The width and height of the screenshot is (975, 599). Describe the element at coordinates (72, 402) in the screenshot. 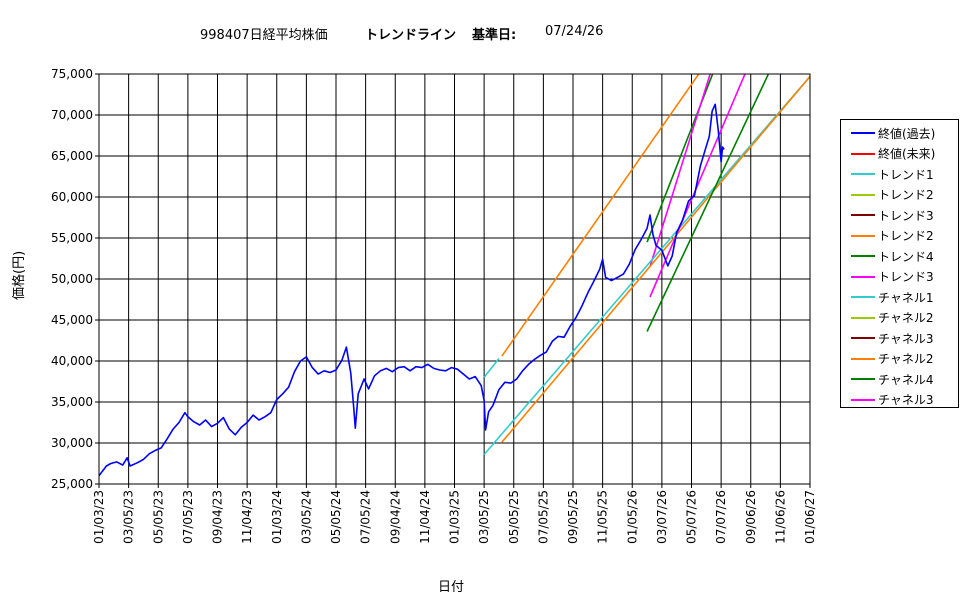

I see `y-tick-label: 35,000` at that location.